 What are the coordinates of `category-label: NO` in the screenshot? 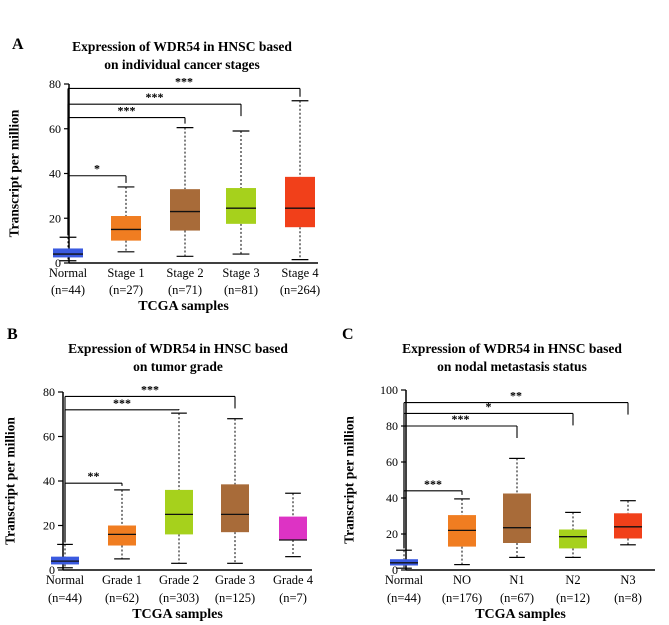 It's located at (462, 580).